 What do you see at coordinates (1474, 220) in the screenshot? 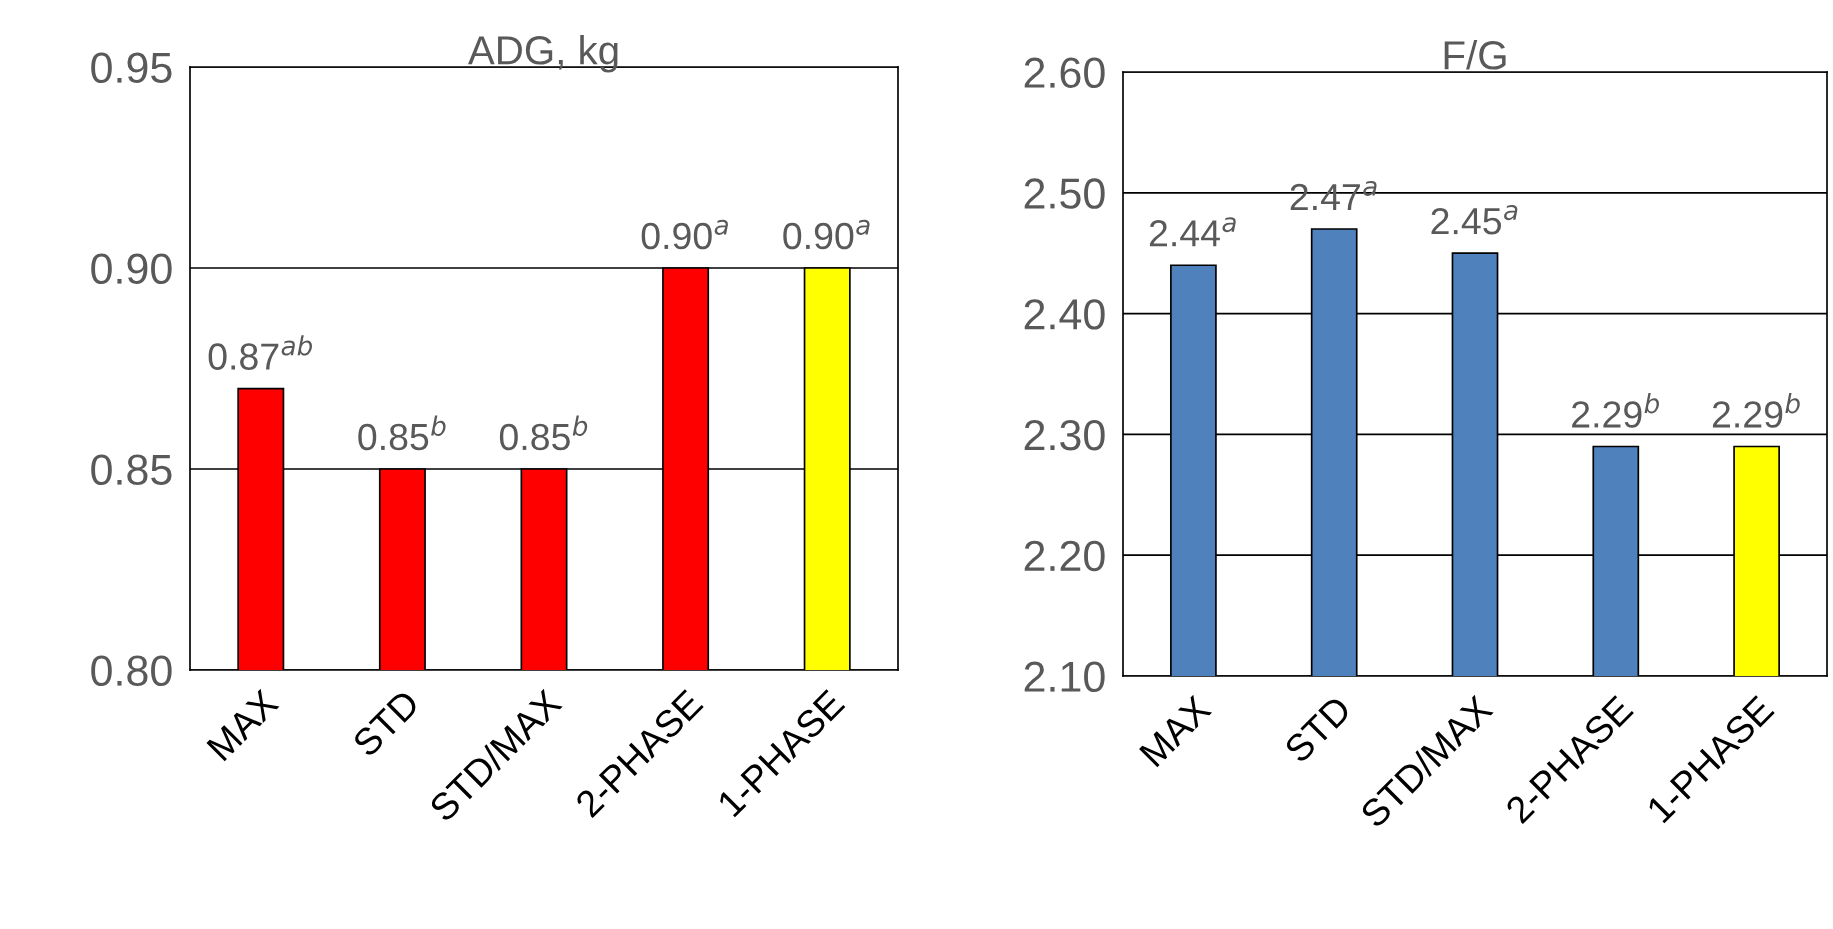
I see `data-label: 2.45$^{a}$` at bounding box center [1474, 220].